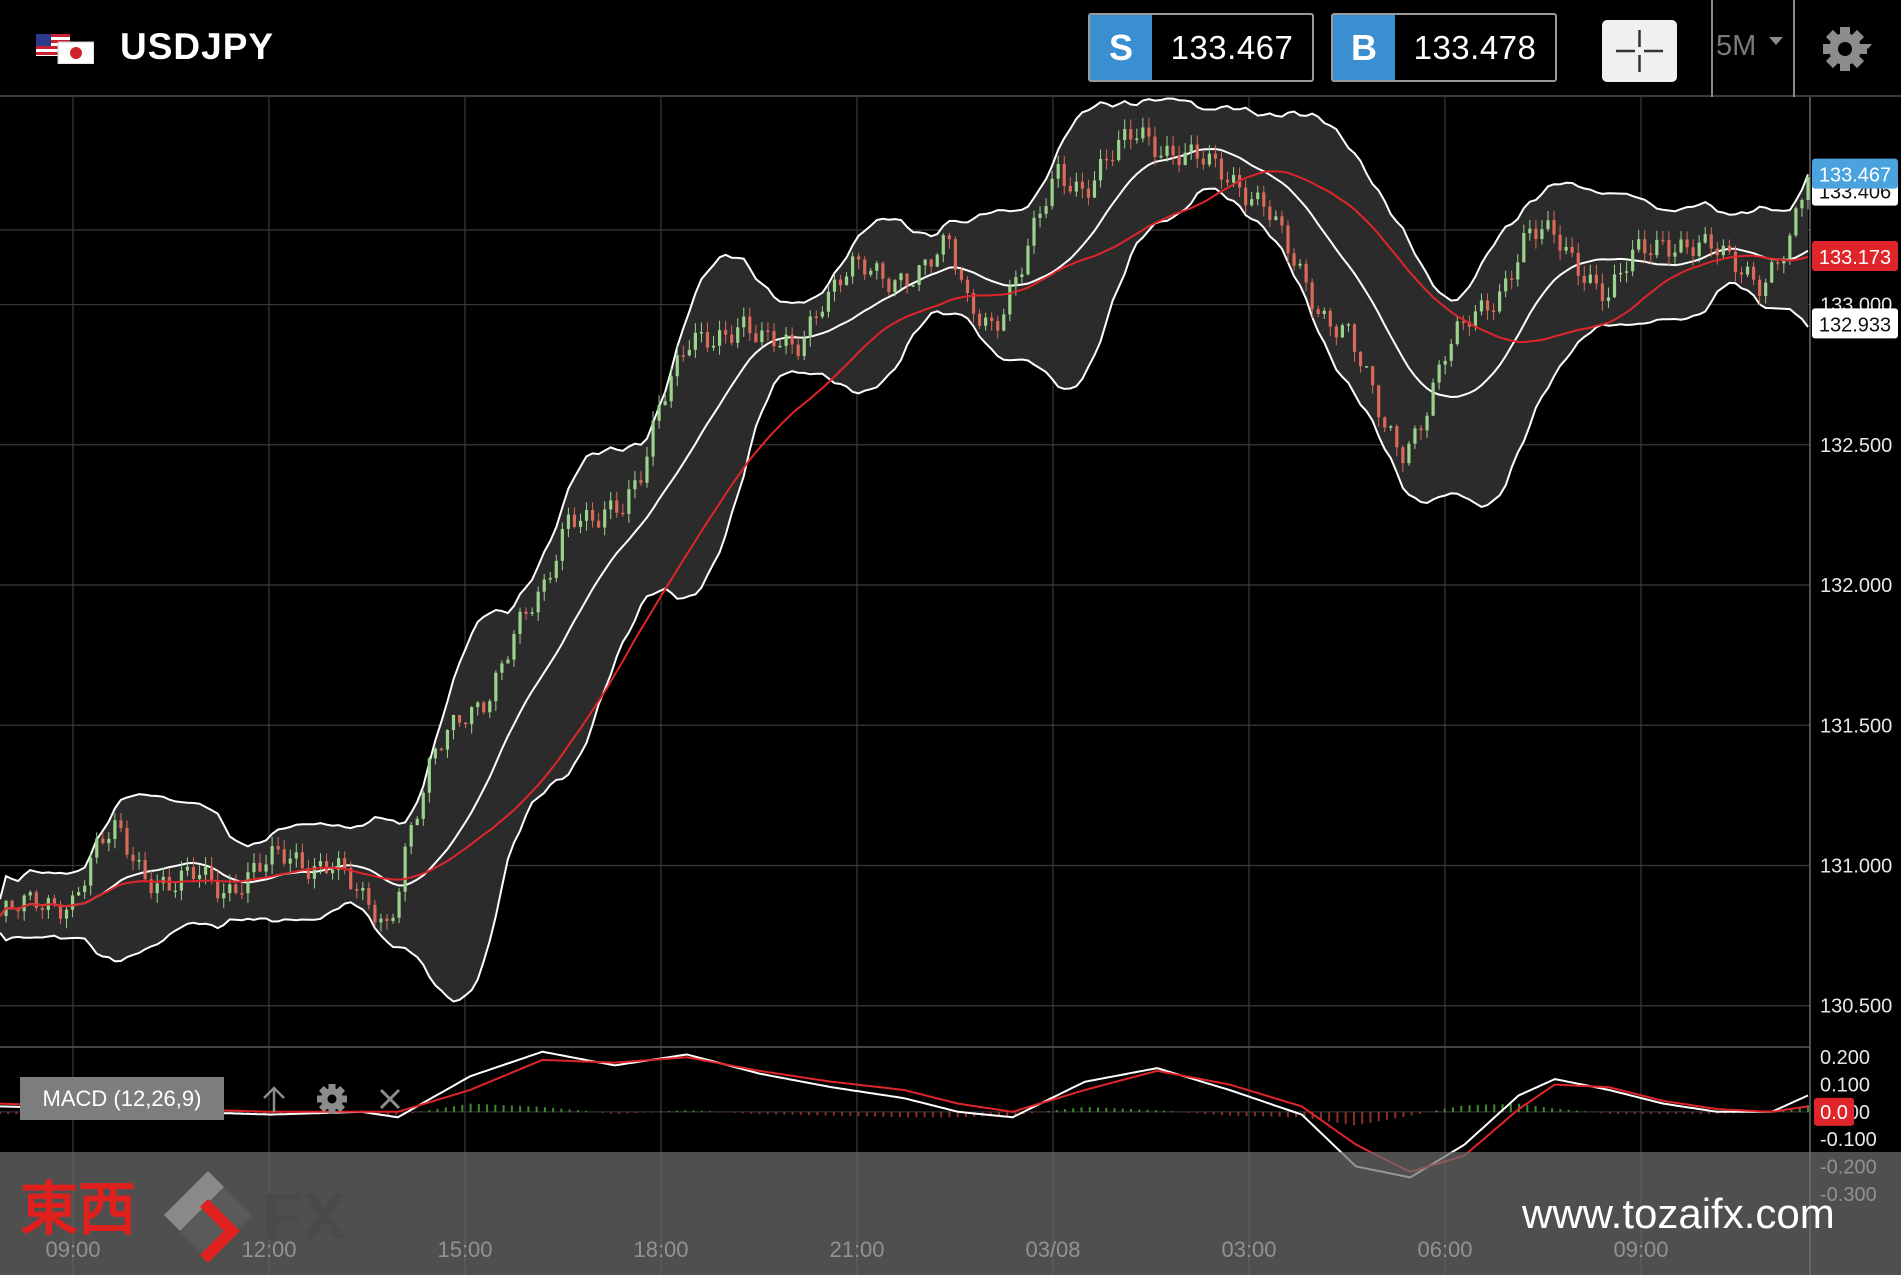 This screenshot has width=1901, height=1275. Describe the element at coordinates (1834, 1111) in the screenshot. I see `macd-value-tag` at that location.